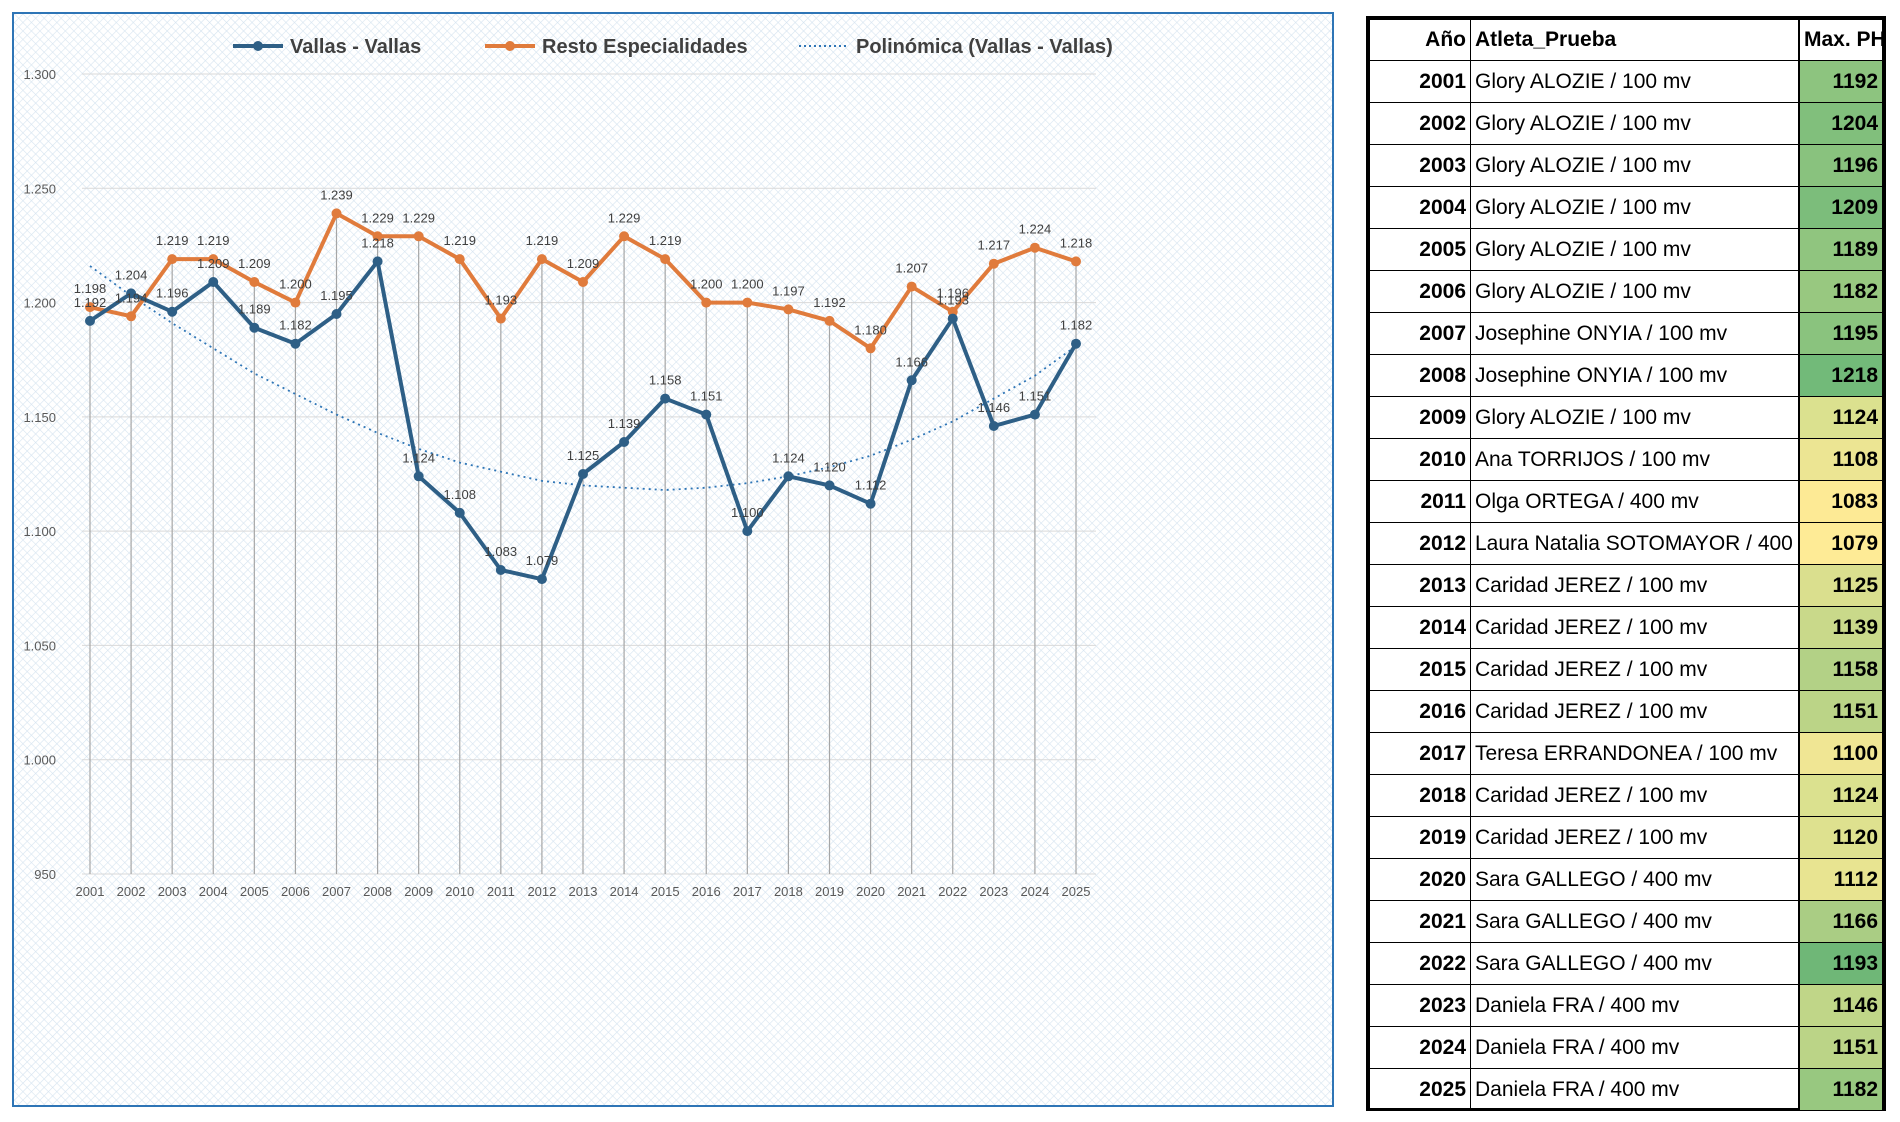 The width and height of the screenshot is (1900, 1122). What do you see at coordinates (1840, 165) in the screenshot?
I see `cell-max-ph: 1196` at bounding box center [1840, 165].